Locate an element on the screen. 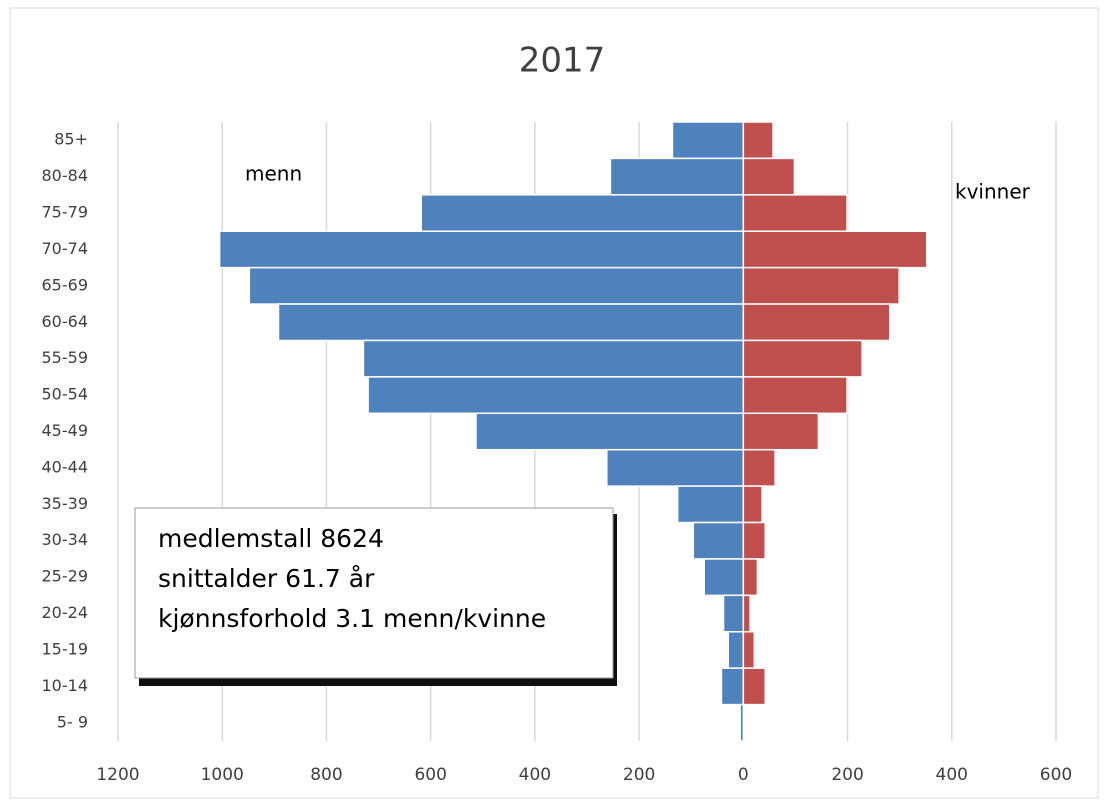 Image resolution: width=1104 pixels, height=804 pixels. y-tick-label: 40-44 is located at coordinates (65, 466).